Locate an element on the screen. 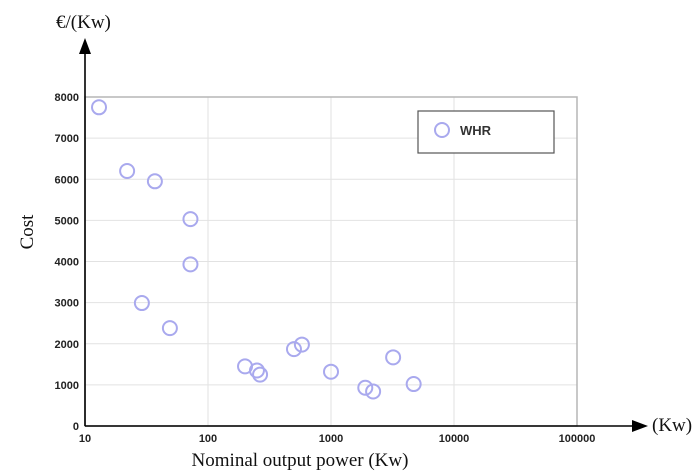 This screenshot has width=696, height=473. y-tick-label: 0 is located at coordinates (76, 427).